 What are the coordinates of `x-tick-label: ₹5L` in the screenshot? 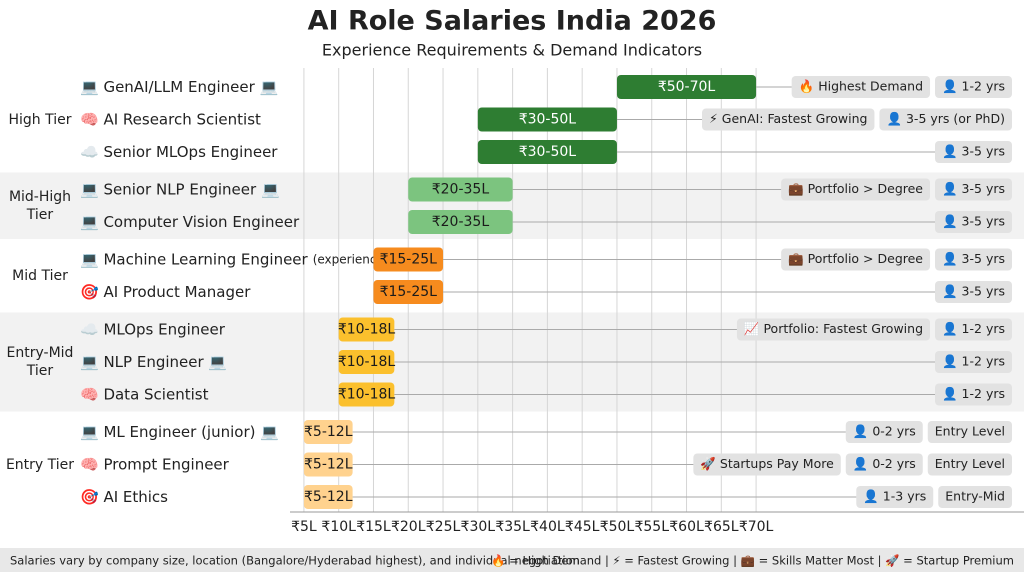 It's located at (304, 527).